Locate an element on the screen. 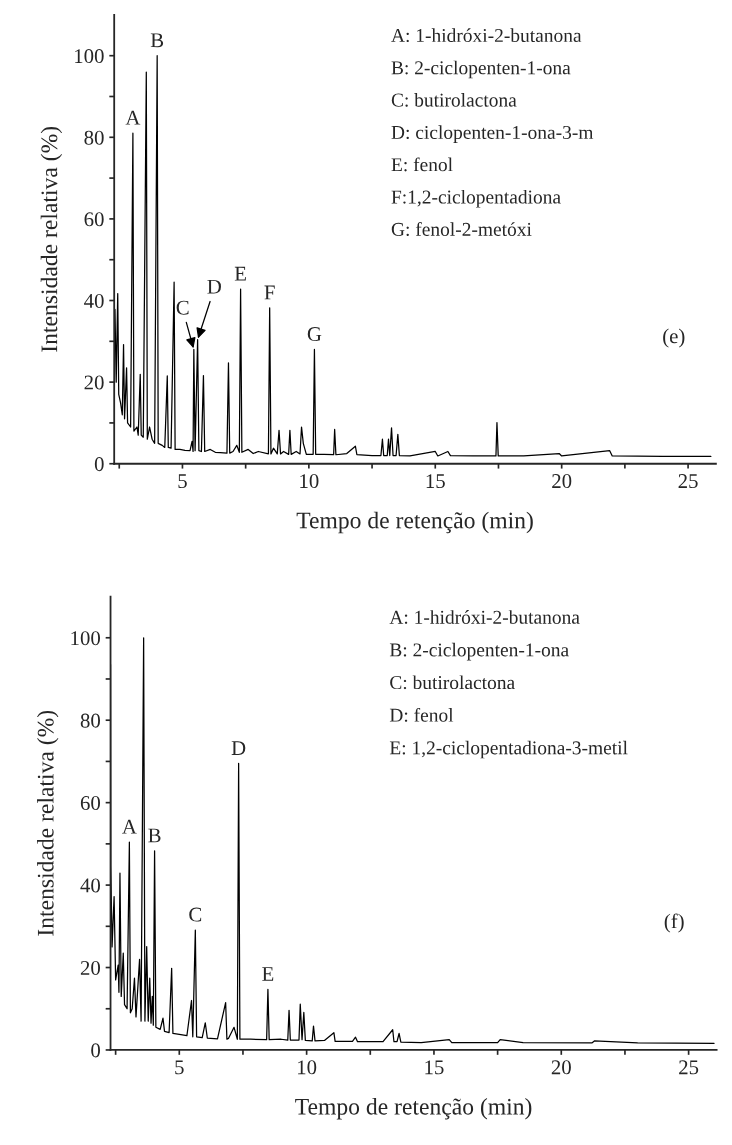  annotation: G: fenol-2-metóxi is located at coordinates (461, 229).